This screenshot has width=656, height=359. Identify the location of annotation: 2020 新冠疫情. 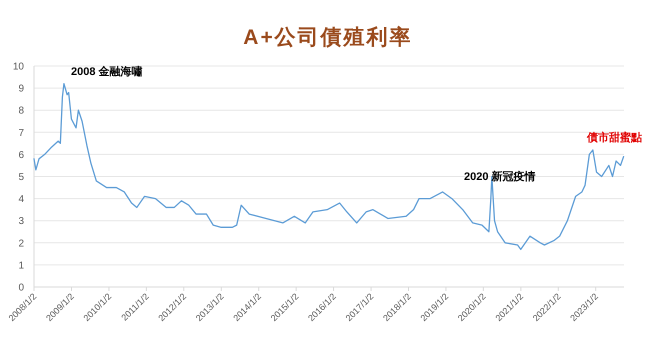
(500, 176).